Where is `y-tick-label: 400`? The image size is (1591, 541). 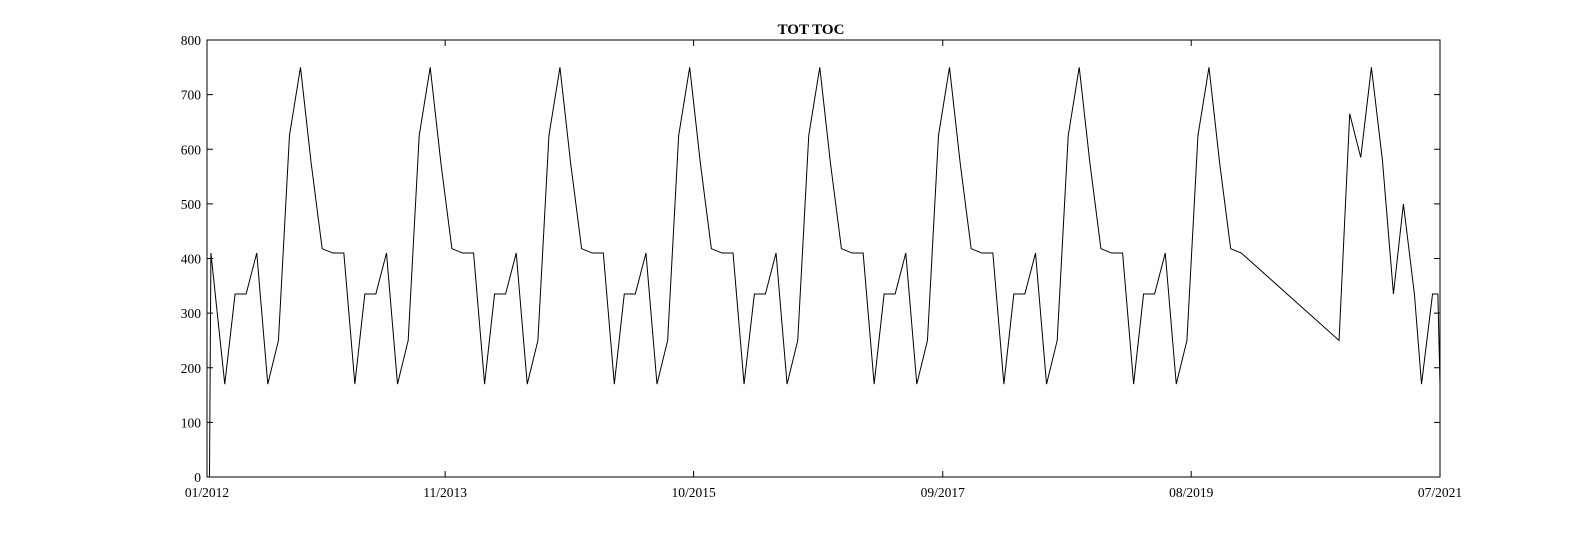 y-tick-label: 400 is located at coordinates (191, 259).